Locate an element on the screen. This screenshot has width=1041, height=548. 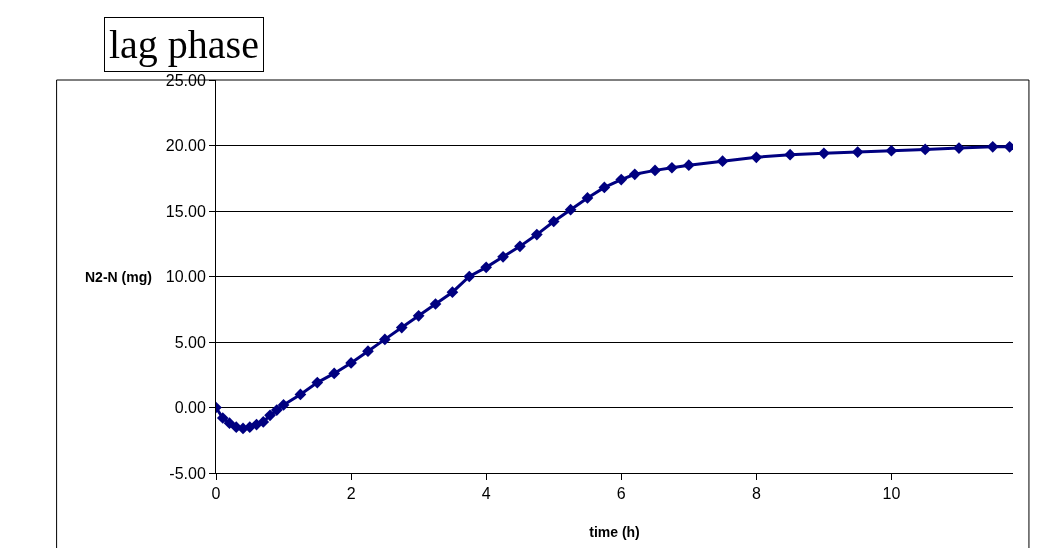
x-tick-label: 10 is located at coordinates (891, 494).